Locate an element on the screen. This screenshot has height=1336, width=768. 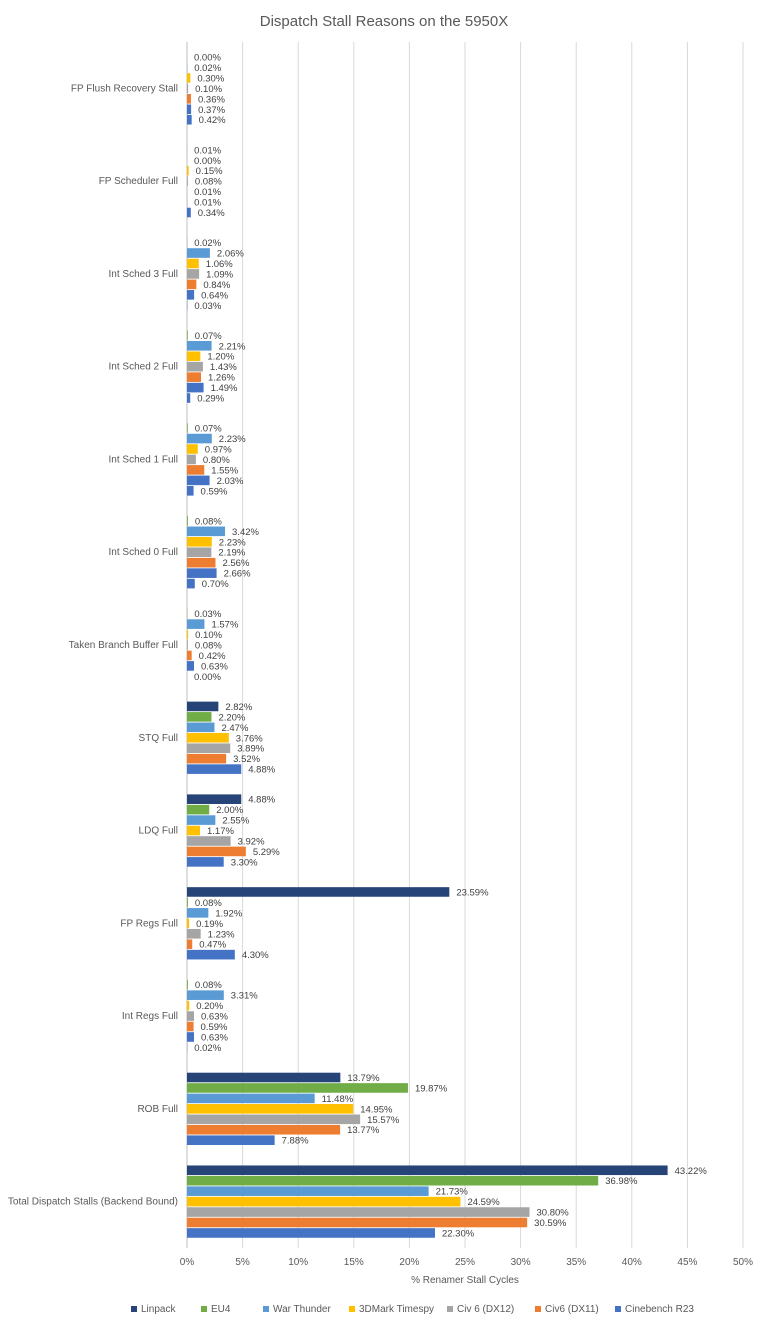
category-label: Int Sched 1 Full is located at coordinates (143, 459).